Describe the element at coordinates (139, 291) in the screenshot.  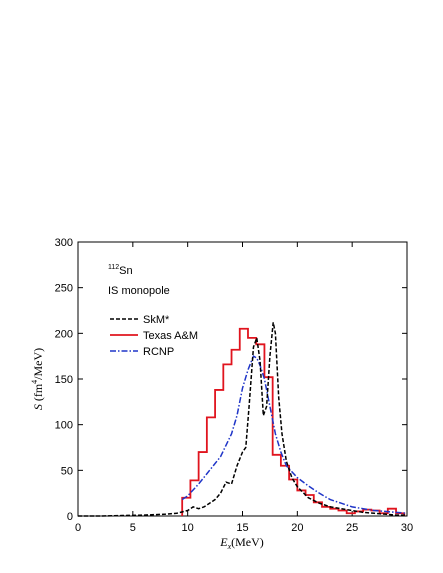
I see `mode-label: IS monopole` at that location.